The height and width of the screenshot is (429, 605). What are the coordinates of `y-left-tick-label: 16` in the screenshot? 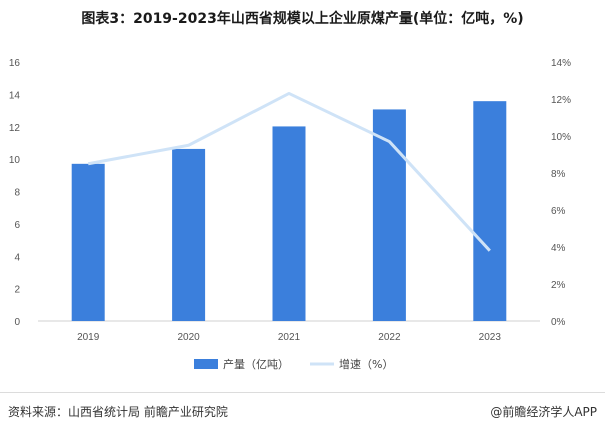 It's located at (15, 63).